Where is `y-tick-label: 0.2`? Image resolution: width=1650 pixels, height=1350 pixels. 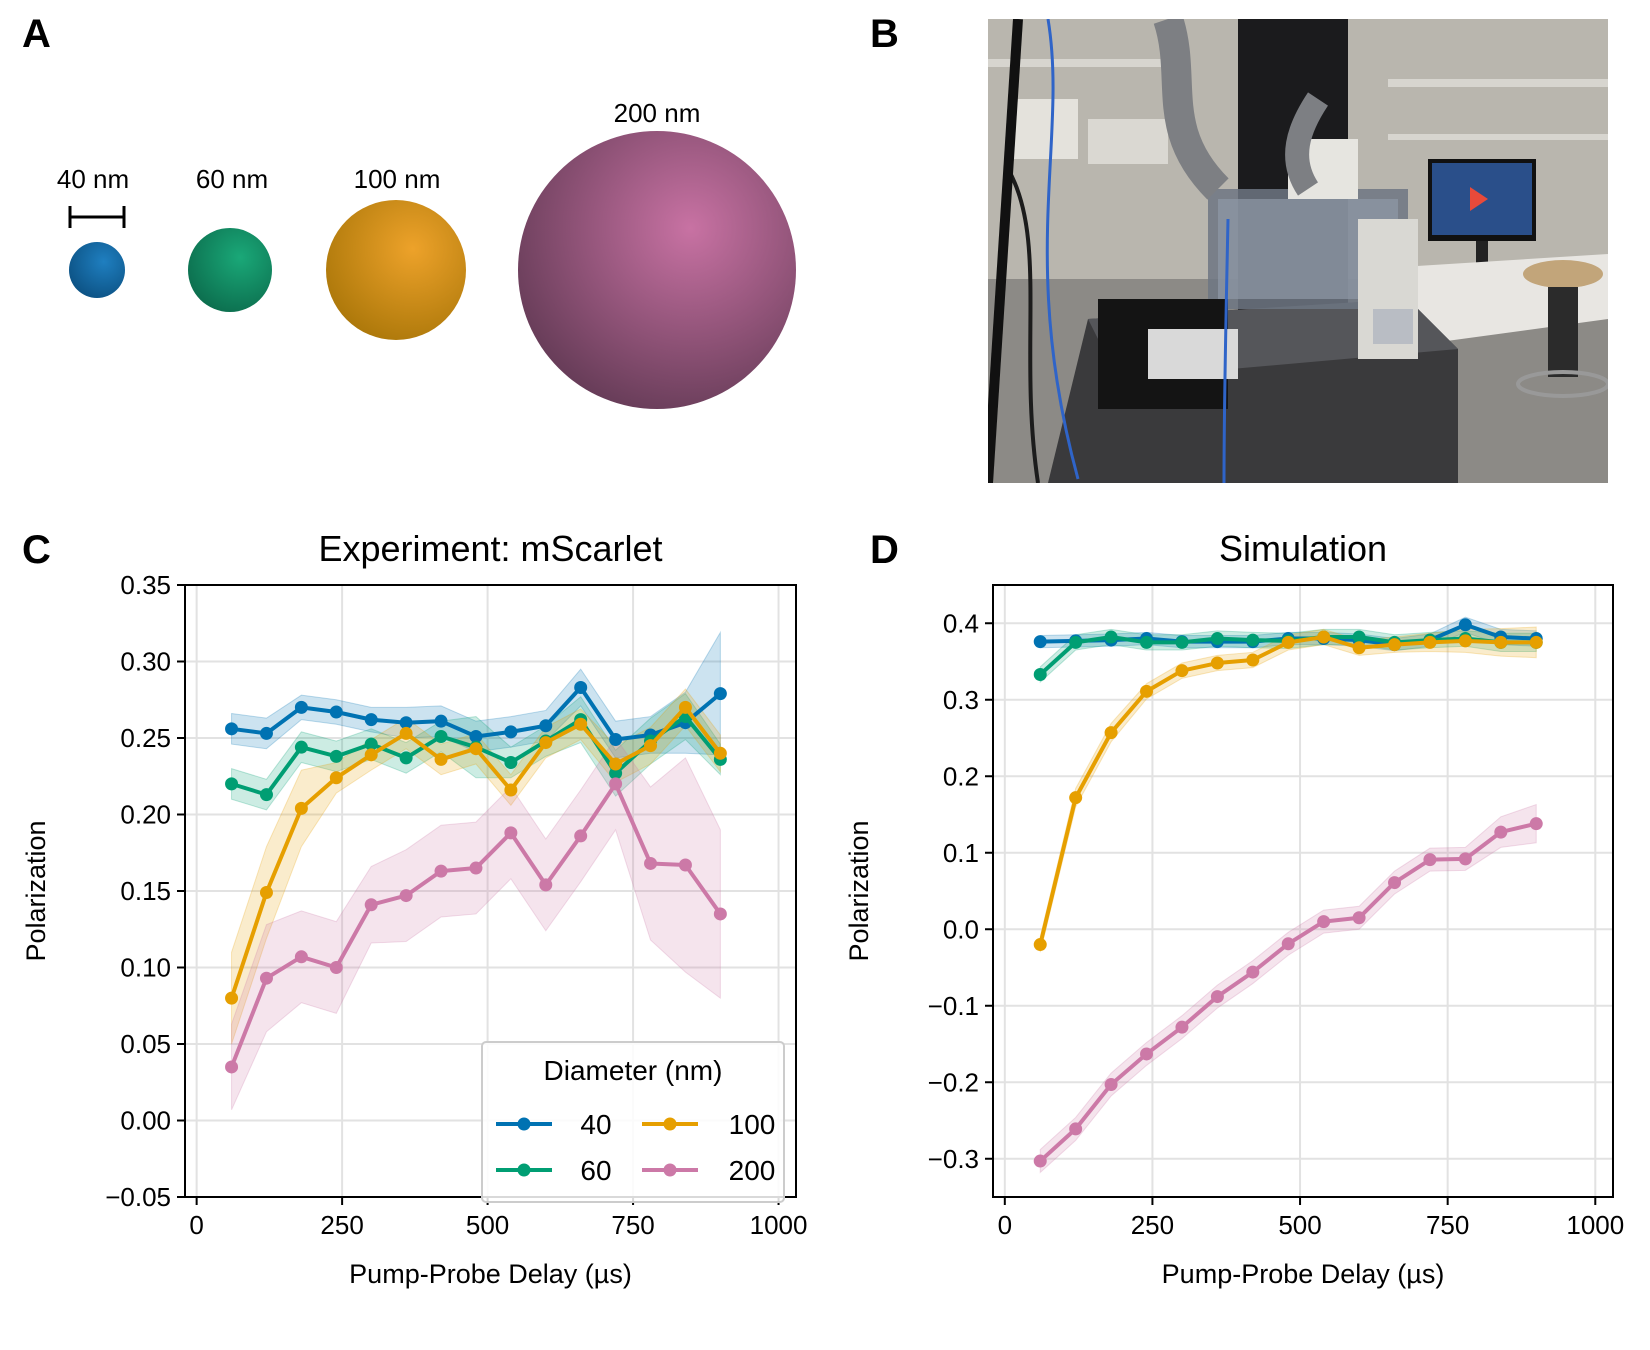
y-tick-label: 0.2 is located at coordinates (961, 776).